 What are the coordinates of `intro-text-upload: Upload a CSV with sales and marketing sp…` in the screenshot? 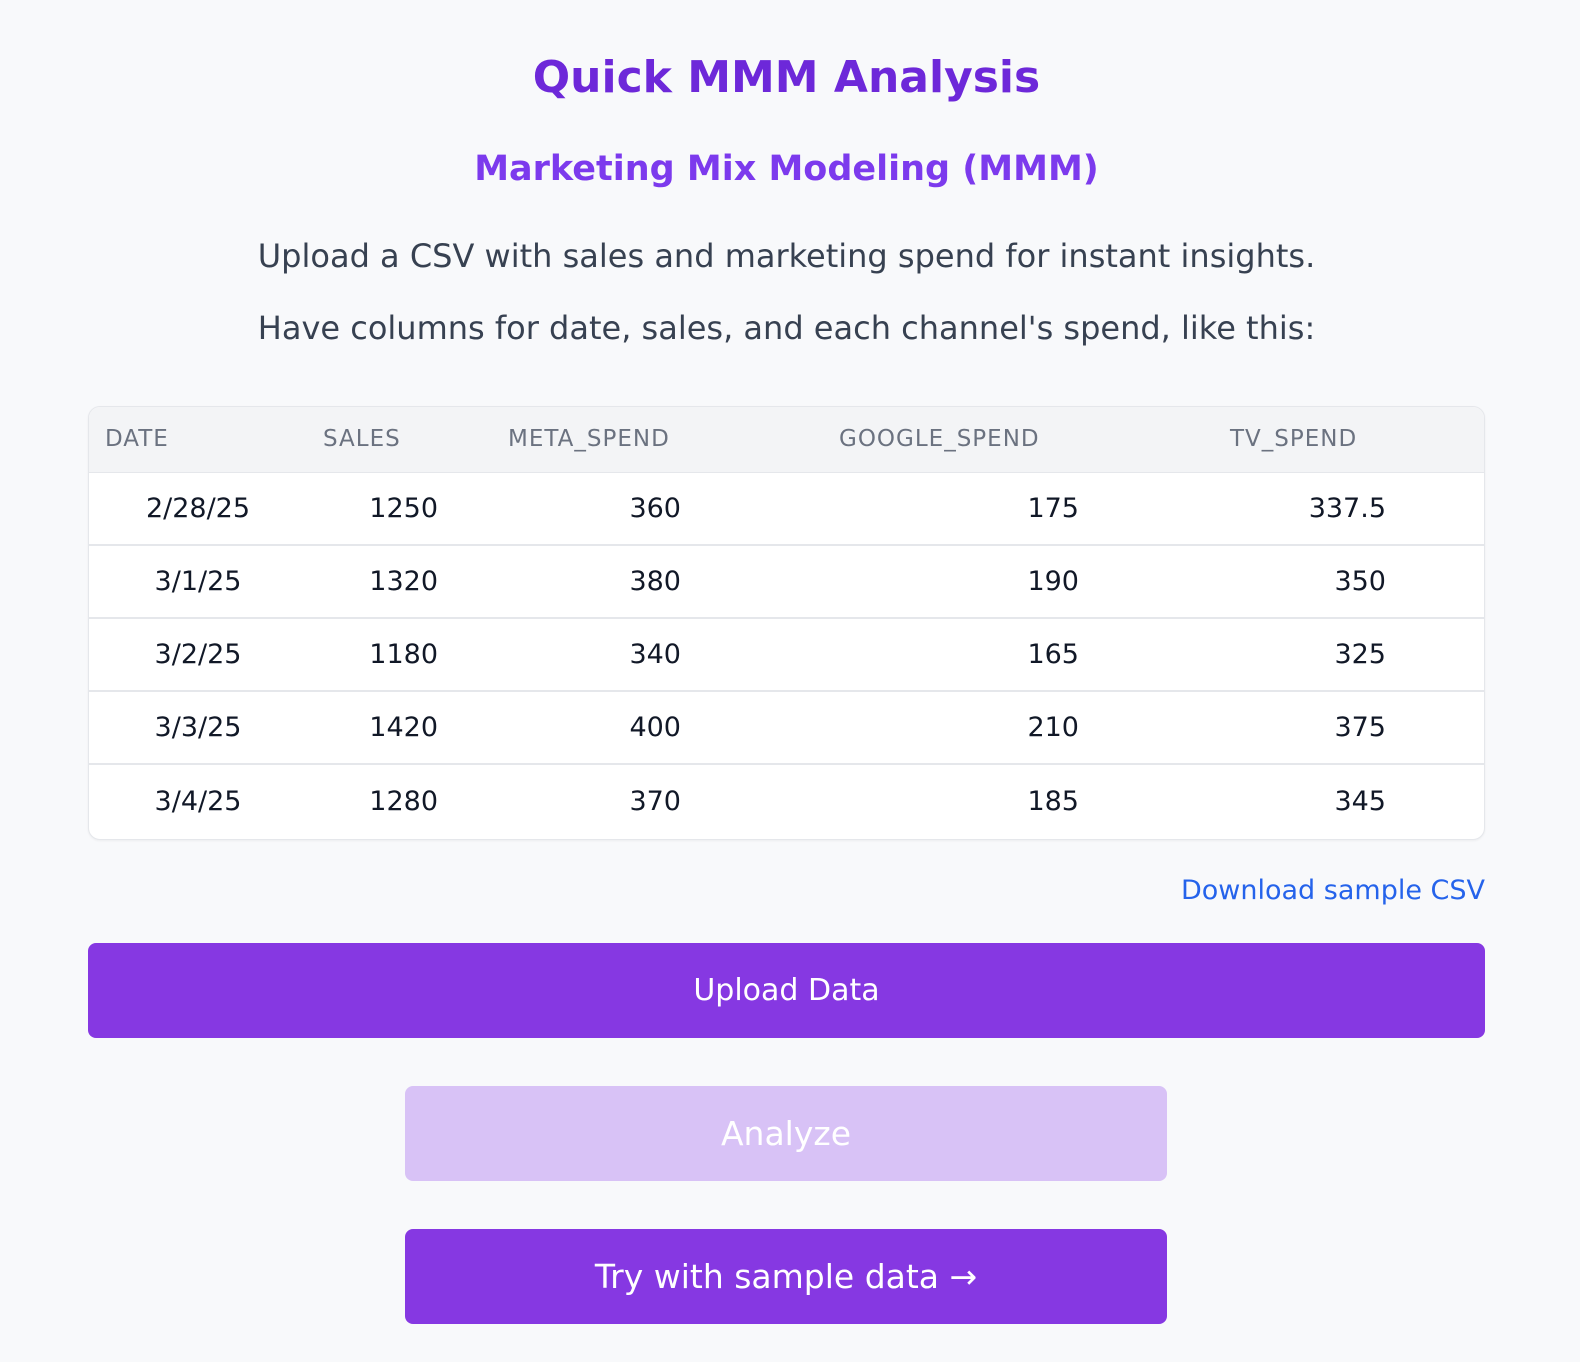 It's located at (786, 256).